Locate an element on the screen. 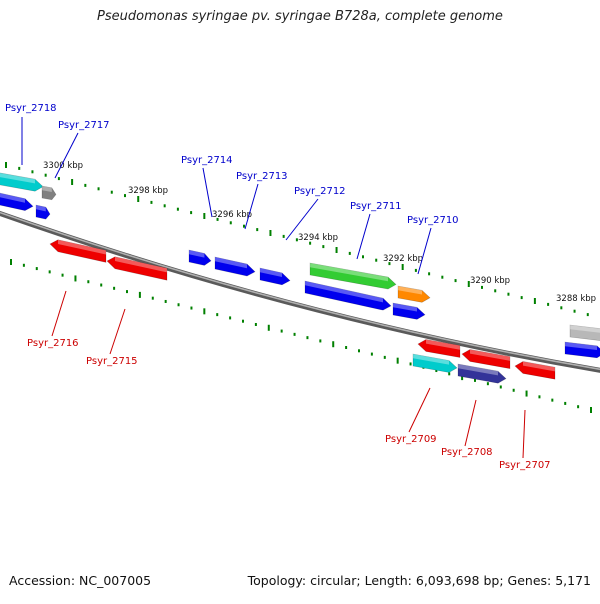 Image resolution: width=600 pixels, height=604 pixels. gene-label: Psyr_2717 is located at coordinates (84, 125).